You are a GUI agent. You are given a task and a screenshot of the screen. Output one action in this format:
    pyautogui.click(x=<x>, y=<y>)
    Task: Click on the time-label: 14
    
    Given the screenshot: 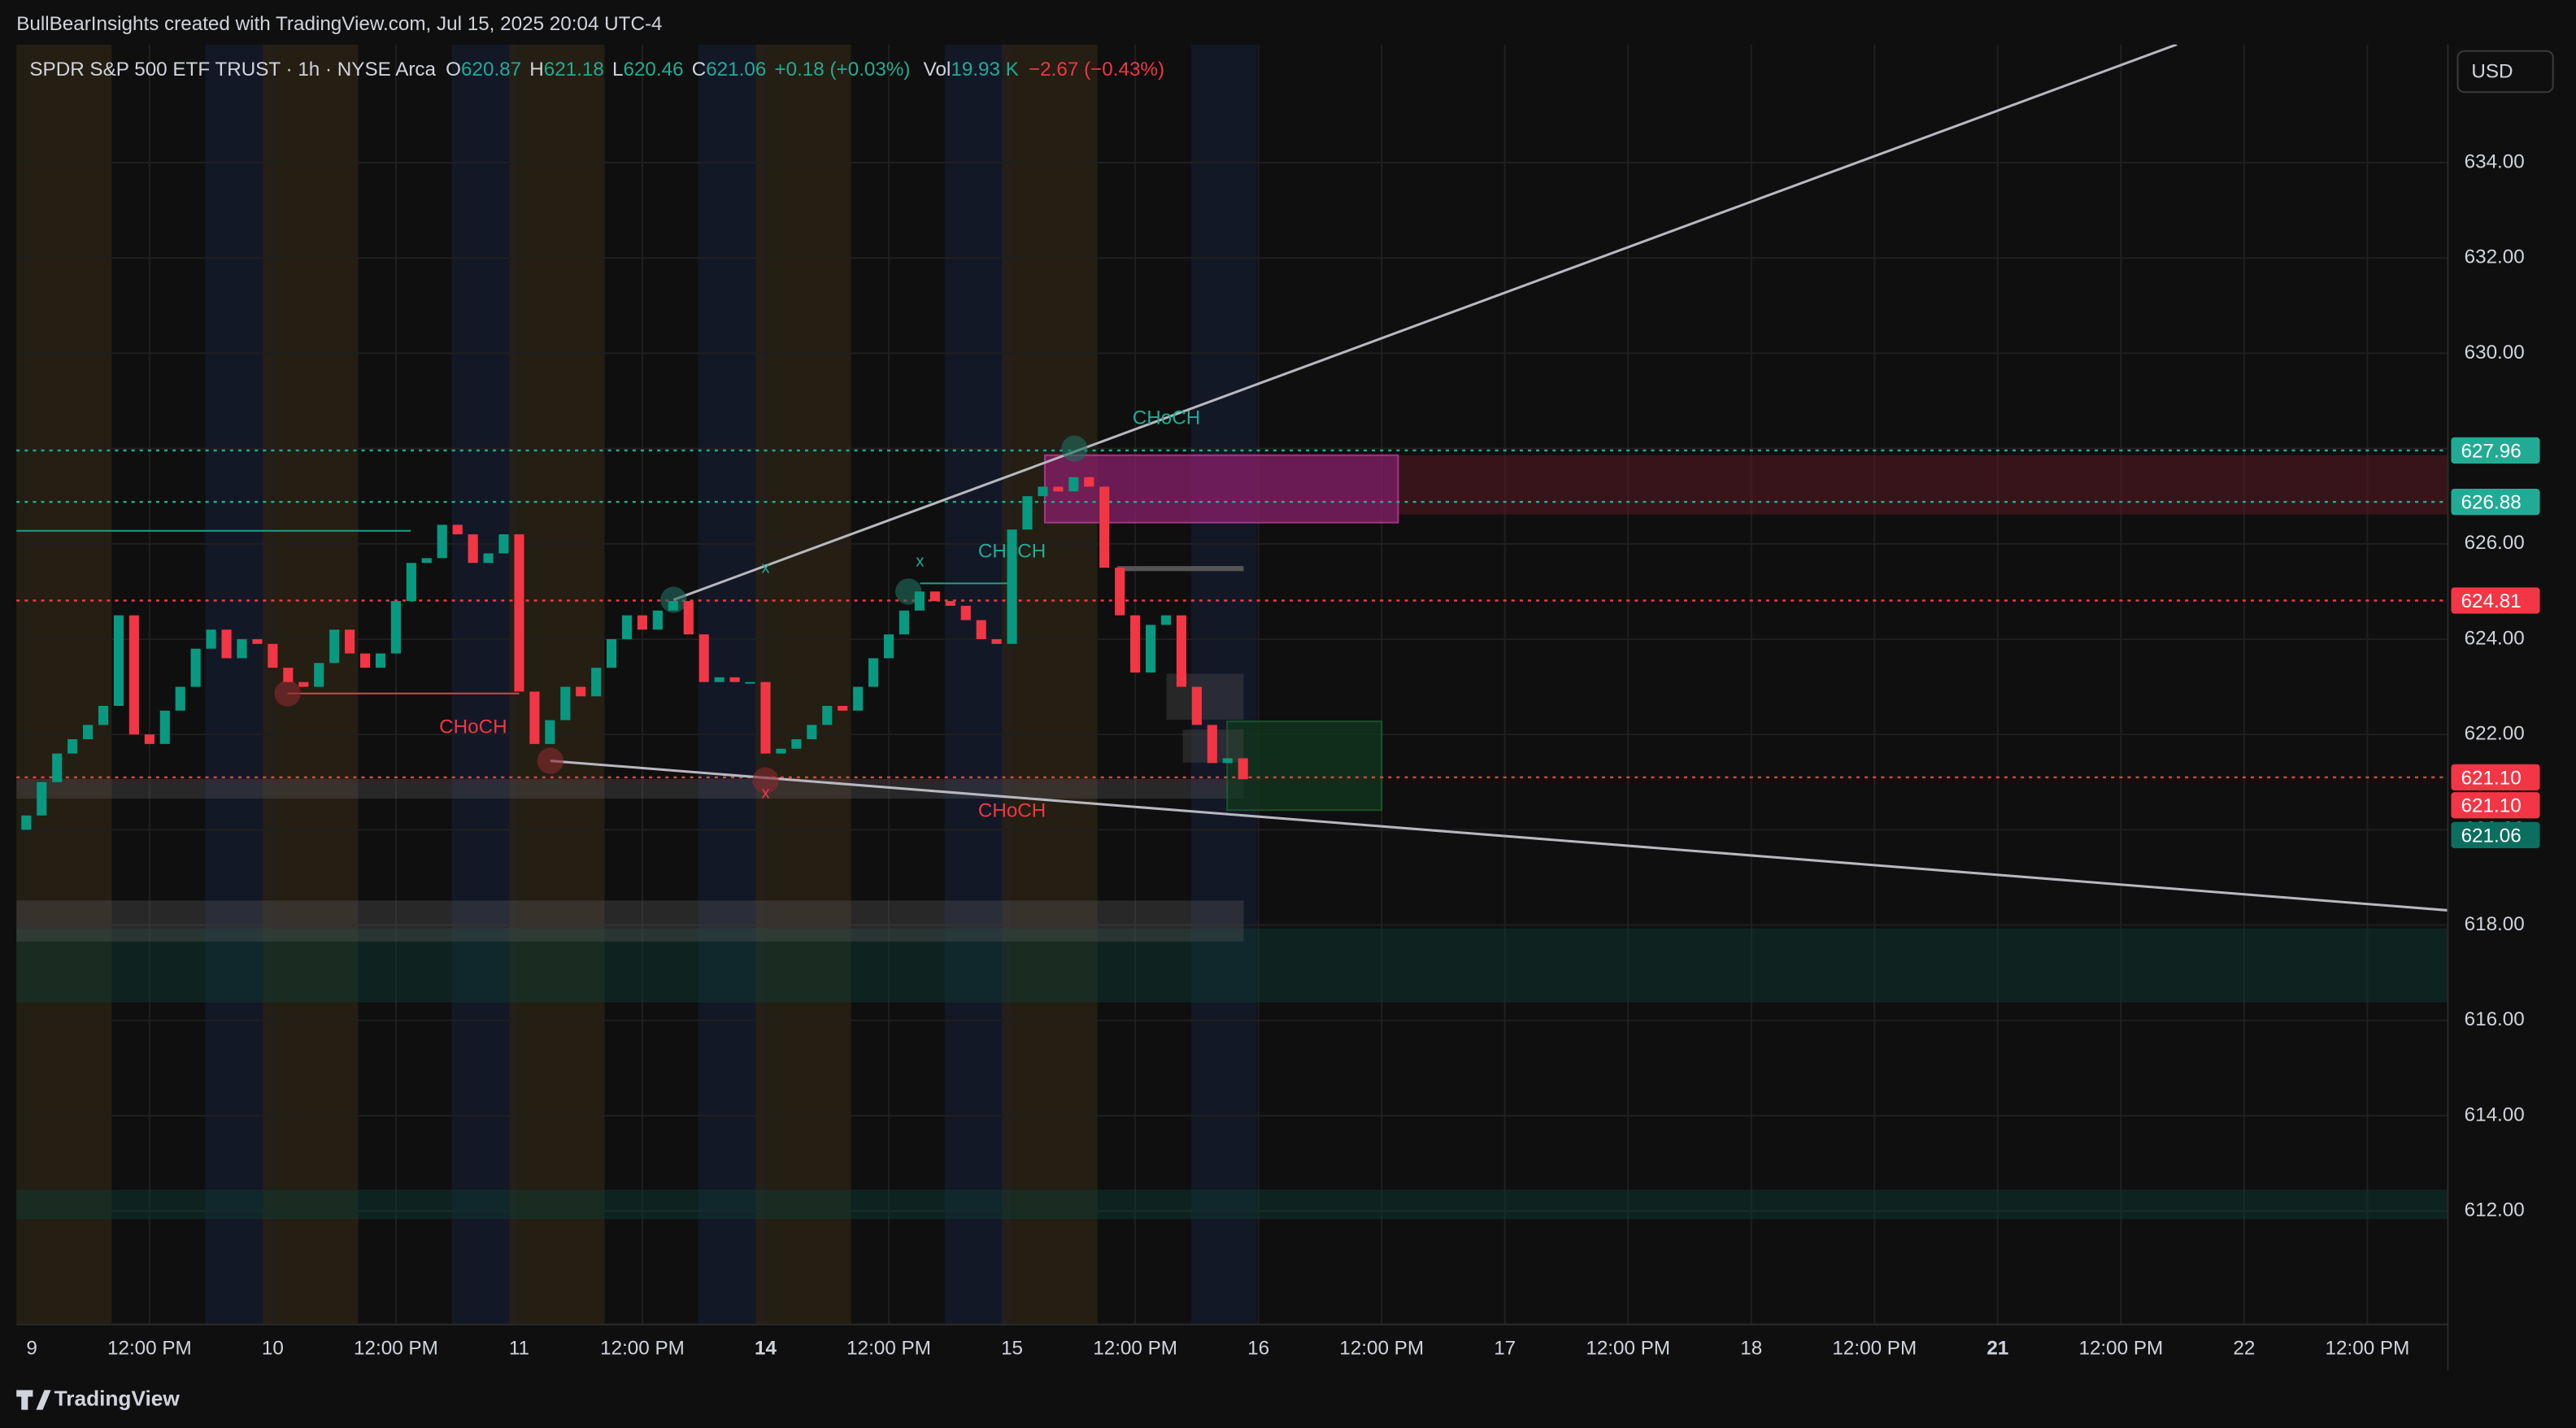 What is the action you would take?
    pyautogui.click(x=766, y=1348)
    